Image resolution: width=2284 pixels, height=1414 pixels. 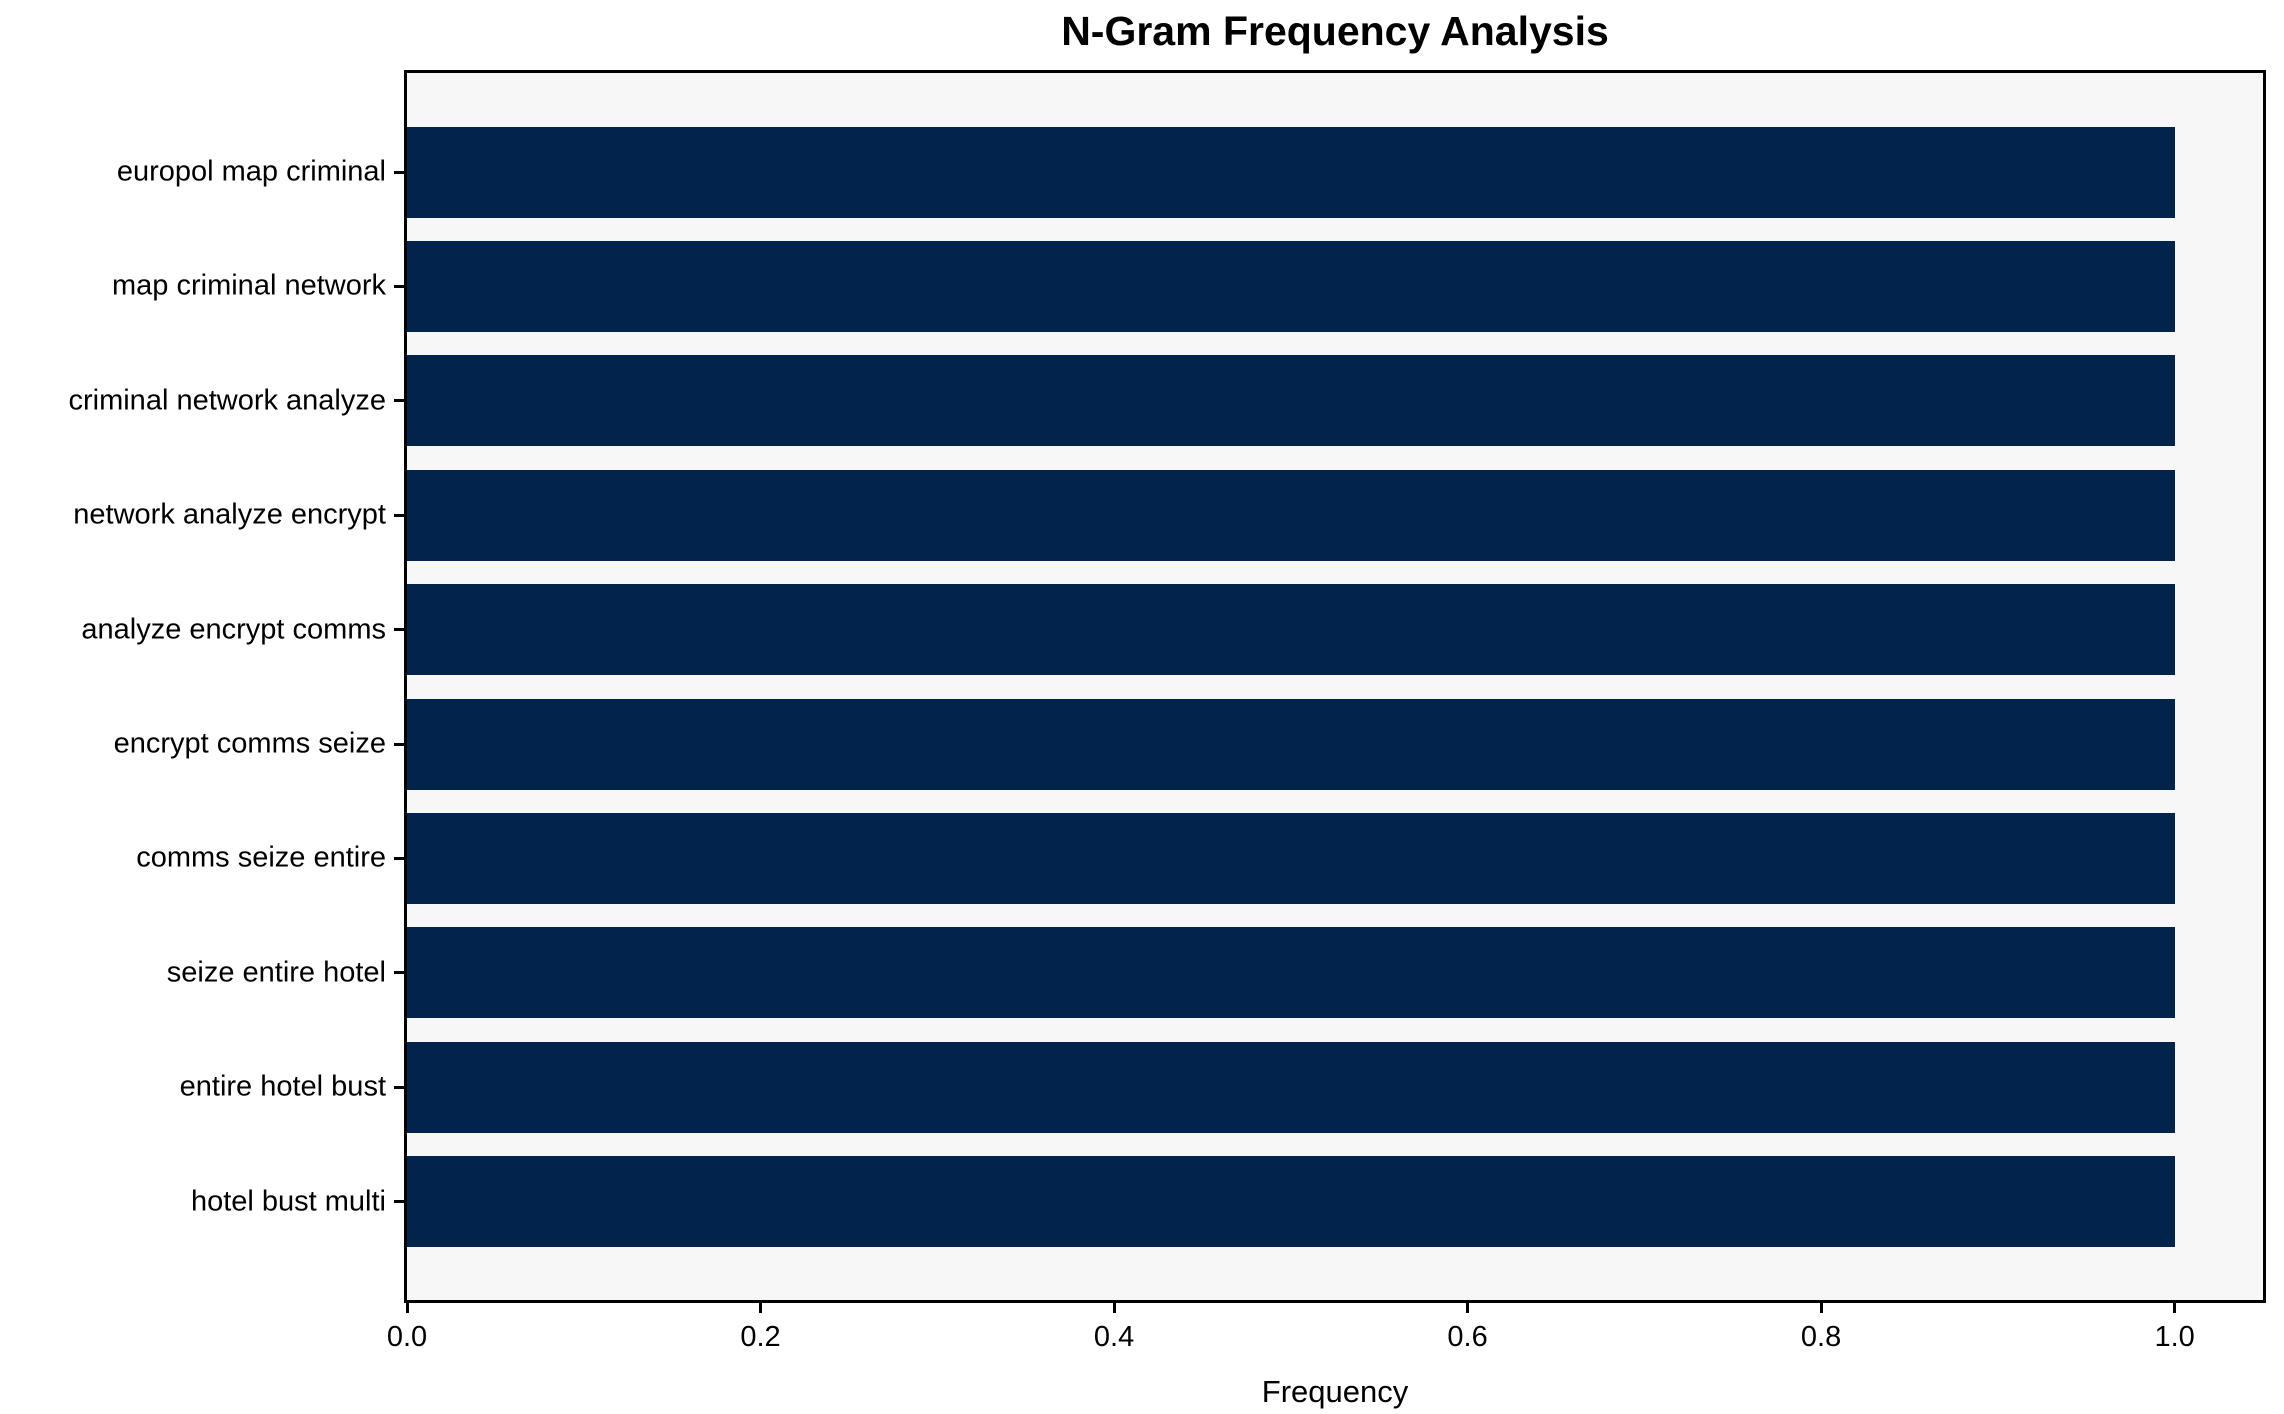 I want to click on x-axis-tick-label: 0.6, so click(x=1467, y=1337).